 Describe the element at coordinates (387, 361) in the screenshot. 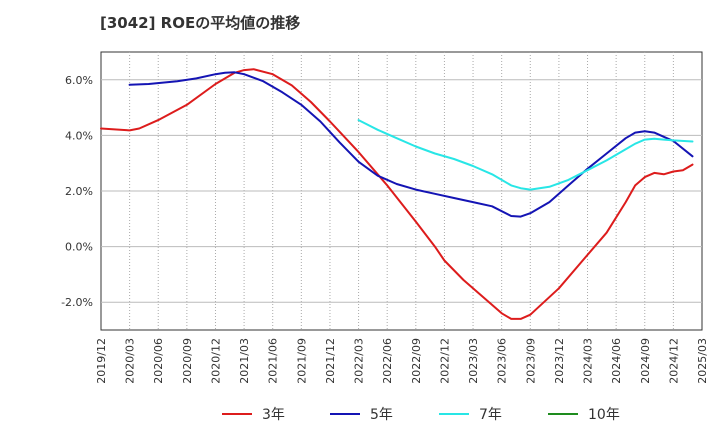

I see `x-tick-label: 2022/06` at that location.